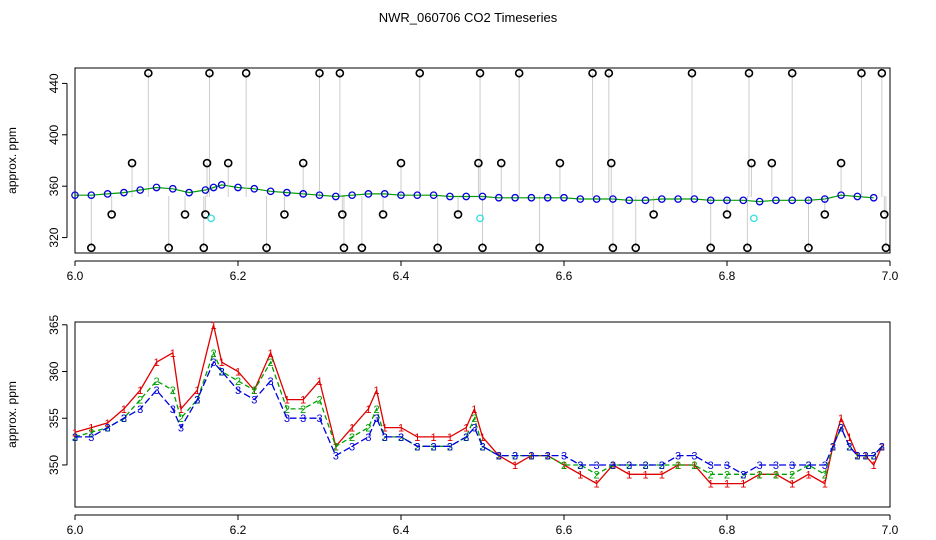  Describe the element at coordinates (75, 276) in the screenshot. I see `x-tick-label: 6.0` at that location.